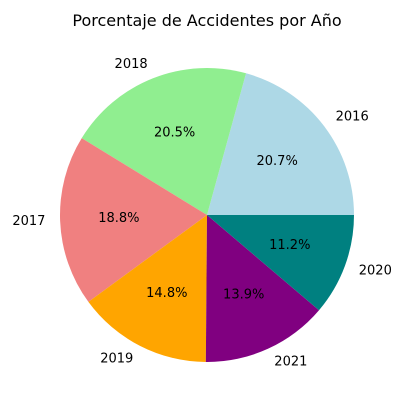  I want to click on pie-slice-2016, so click(280, 144).